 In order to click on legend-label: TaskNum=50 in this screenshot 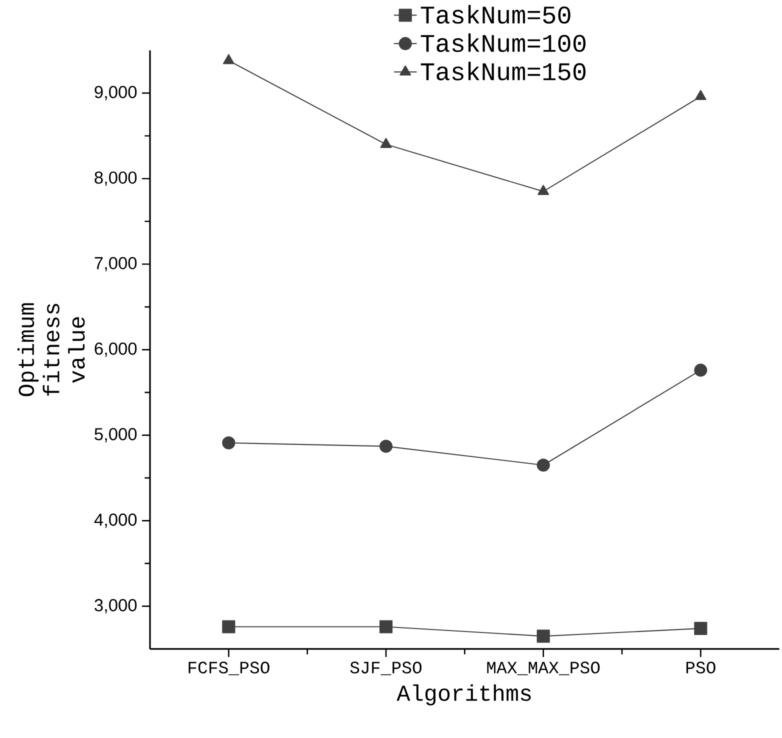, I will do `click(495, 14)`.